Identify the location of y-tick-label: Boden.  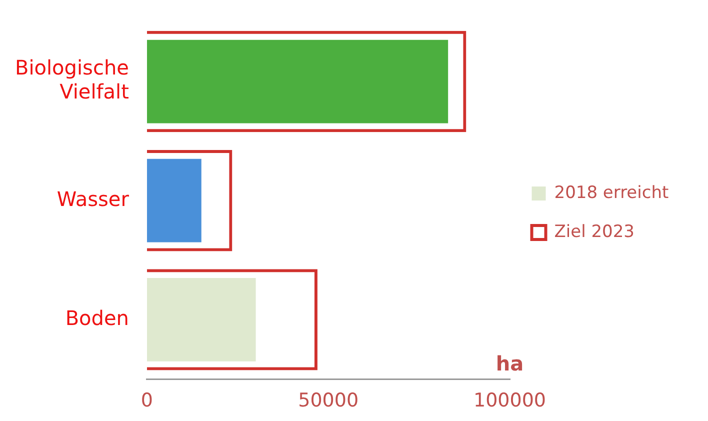
(97, 318).